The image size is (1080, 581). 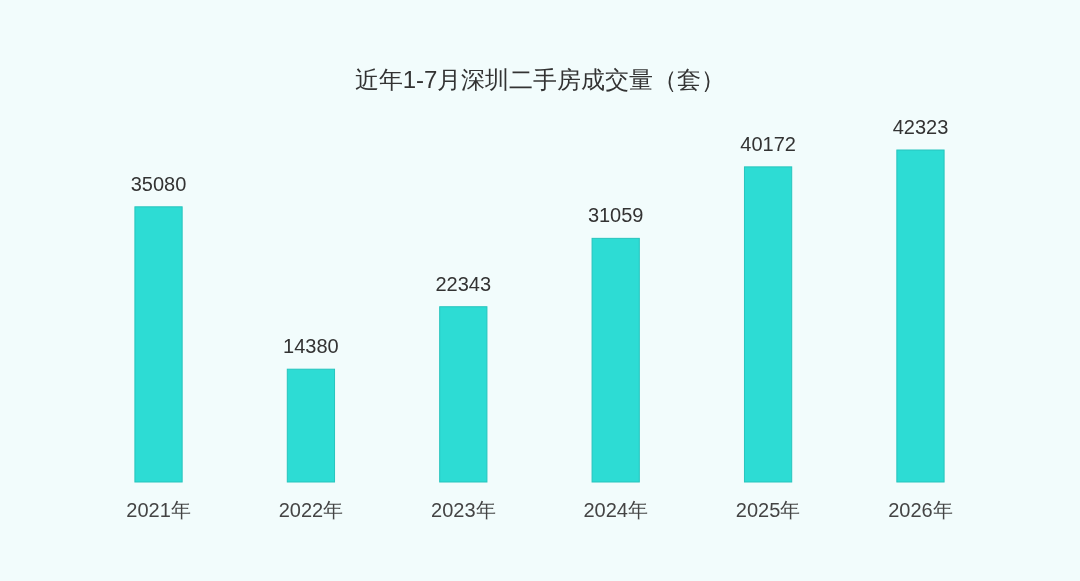 I want to click on data-label: 14380, so click(x=311, y=346).